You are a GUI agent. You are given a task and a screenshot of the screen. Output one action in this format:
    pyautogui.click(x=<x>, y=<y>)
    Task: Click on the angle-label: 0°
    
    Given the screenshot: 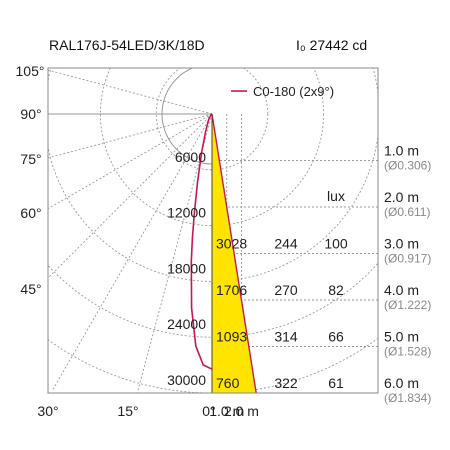 What is the action you would take?
    pyautogui.click(x=208, y=411)
    